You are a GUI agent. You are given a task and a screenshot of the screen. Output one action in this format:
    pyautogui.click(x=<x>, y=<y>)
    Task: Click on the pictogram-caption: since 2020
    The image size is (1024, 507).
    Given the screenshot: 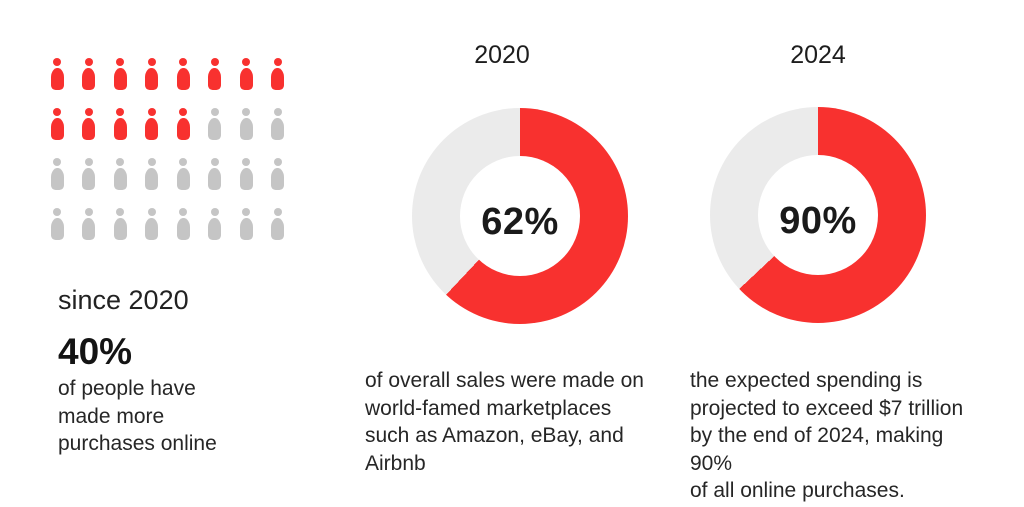 What is the action you would take?
    pyautogui.click(x=123, y=300)
    